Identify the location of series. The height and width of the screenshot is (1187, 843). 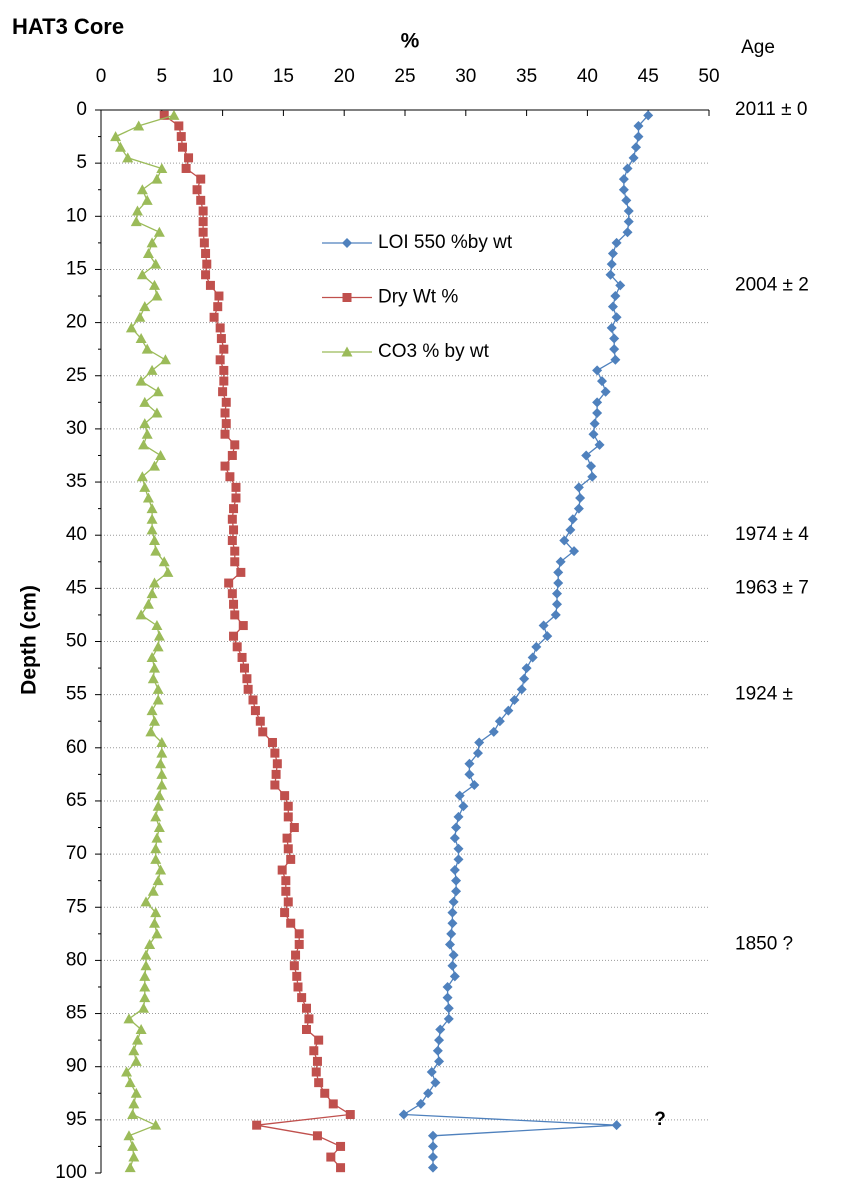
(145, 641).